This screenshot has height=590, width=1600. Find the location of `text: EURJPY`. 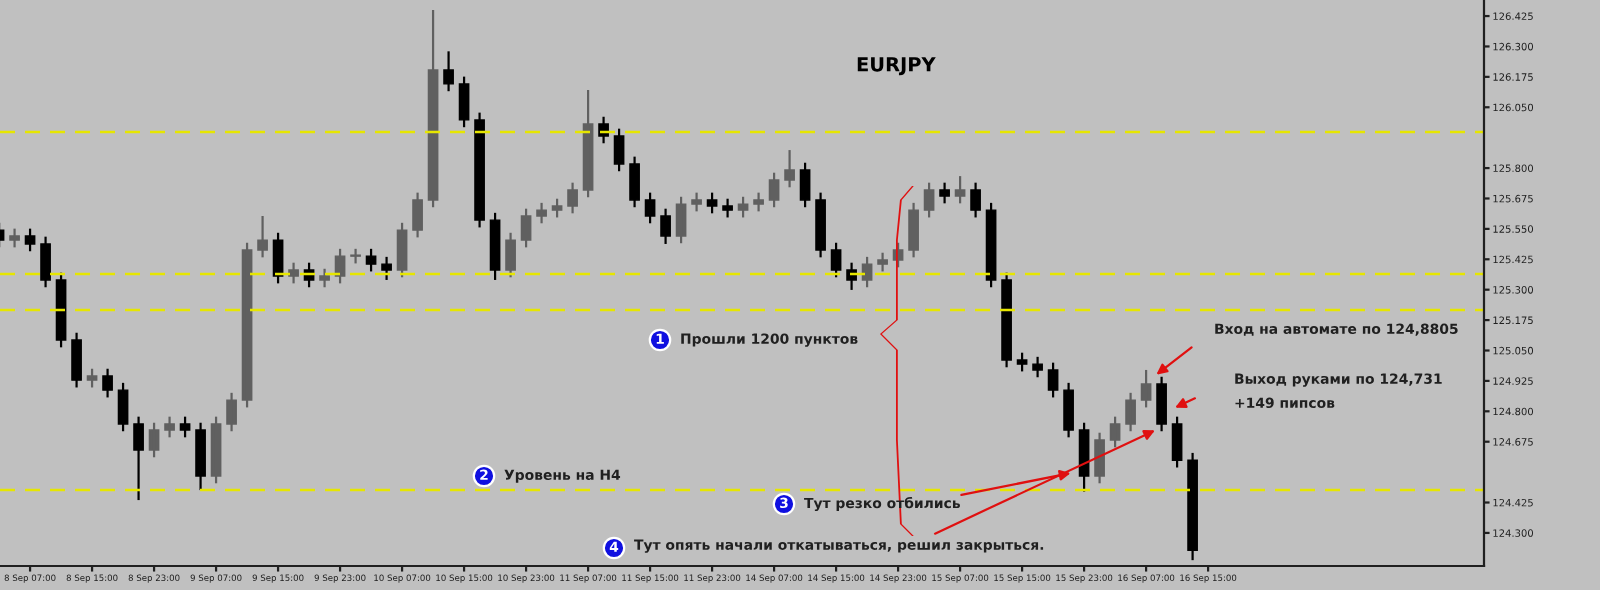

text: EURJPY is located at coordinates (896, 66).